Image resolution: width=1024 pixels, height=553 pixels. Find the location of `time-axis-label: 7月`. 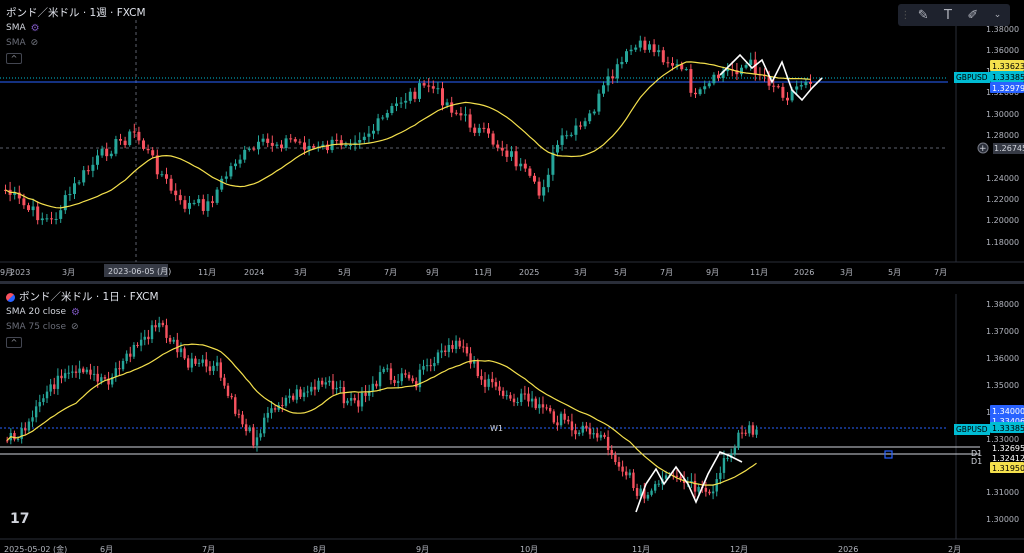

time-axis-label: 7月 is located at coordinates (208, 549).